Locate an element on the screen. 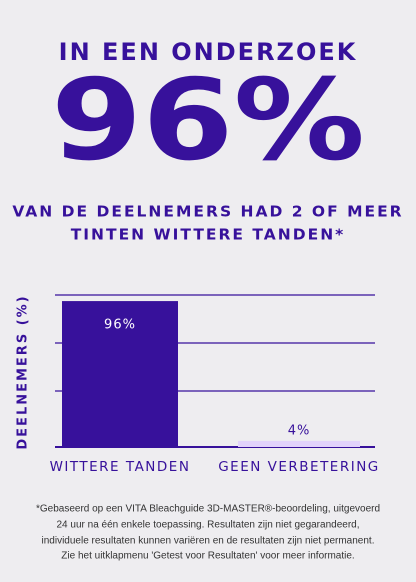 Image resolution: width=416 pixels, height=582 pixels. title: IN EEN ONDERZOEK is located at coordinates (208, 52).